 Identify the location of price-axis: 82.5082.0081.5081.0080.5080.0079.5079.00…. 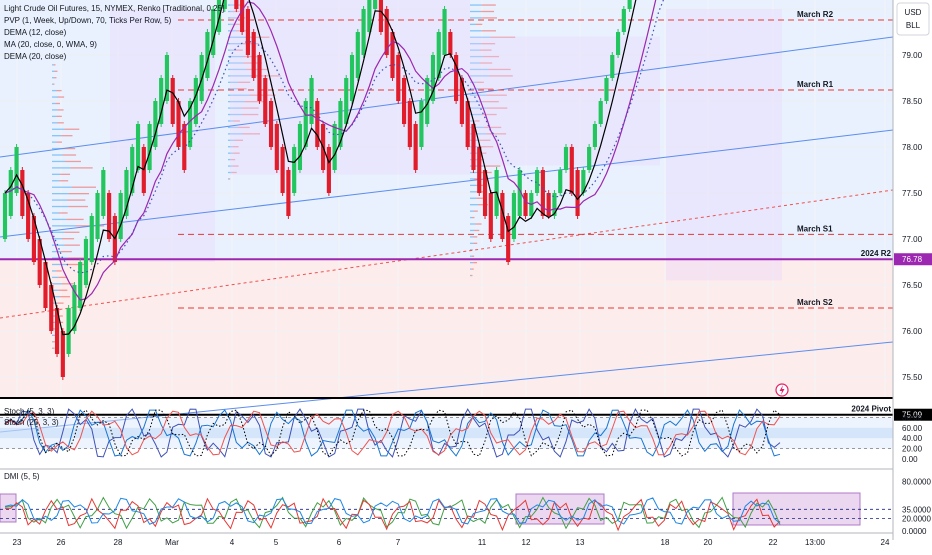
(912, 270).